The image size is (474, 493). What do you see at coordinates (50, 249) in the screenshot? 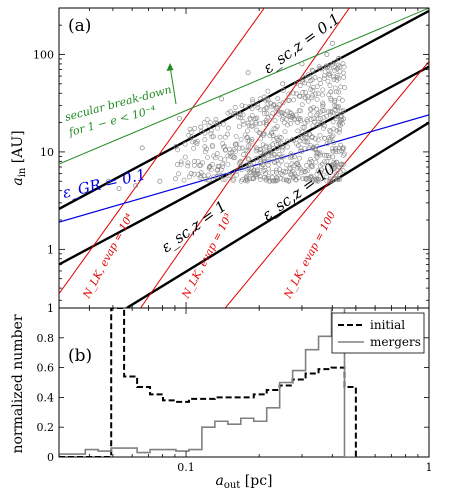
I see `y-tick-label-a-0: 1` at bounding box center [50, 249].